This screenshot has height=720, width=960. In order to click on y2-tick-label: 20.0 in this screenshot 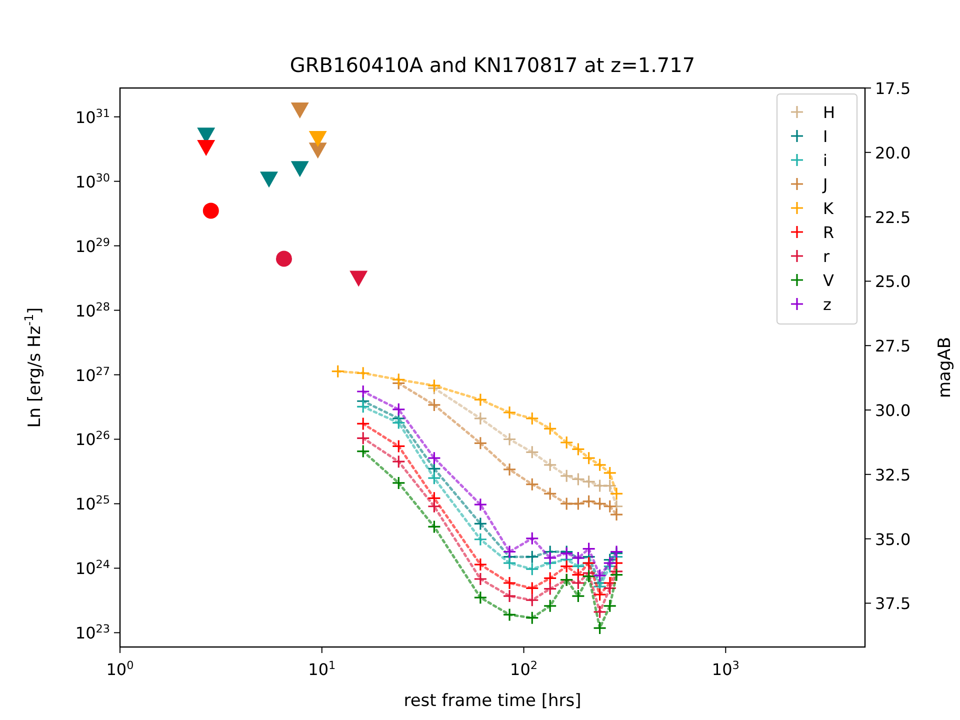, I will do `click(893, 152)`.